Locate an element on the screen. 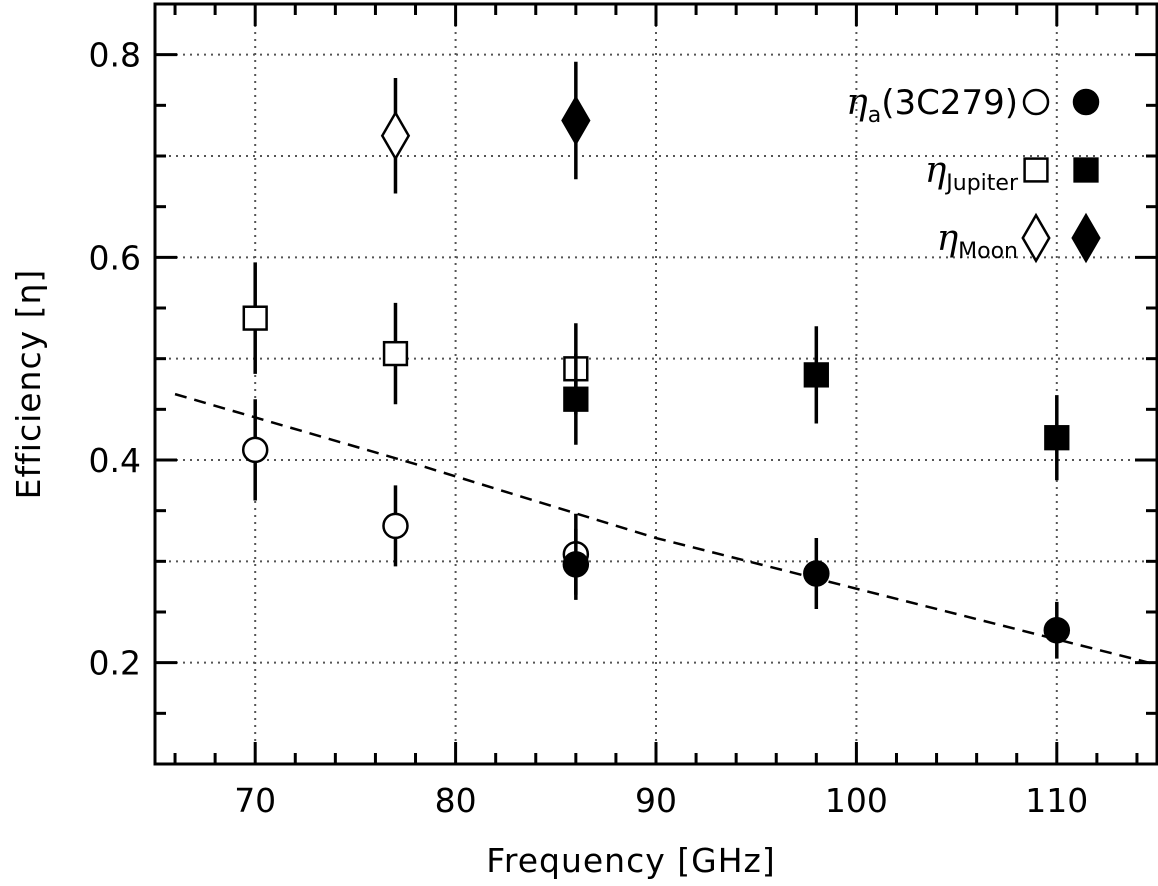 Image resolution: width=1158 pixels, height=886 pixels. x-tick-label: 90 is located at coordinates (656, 800).